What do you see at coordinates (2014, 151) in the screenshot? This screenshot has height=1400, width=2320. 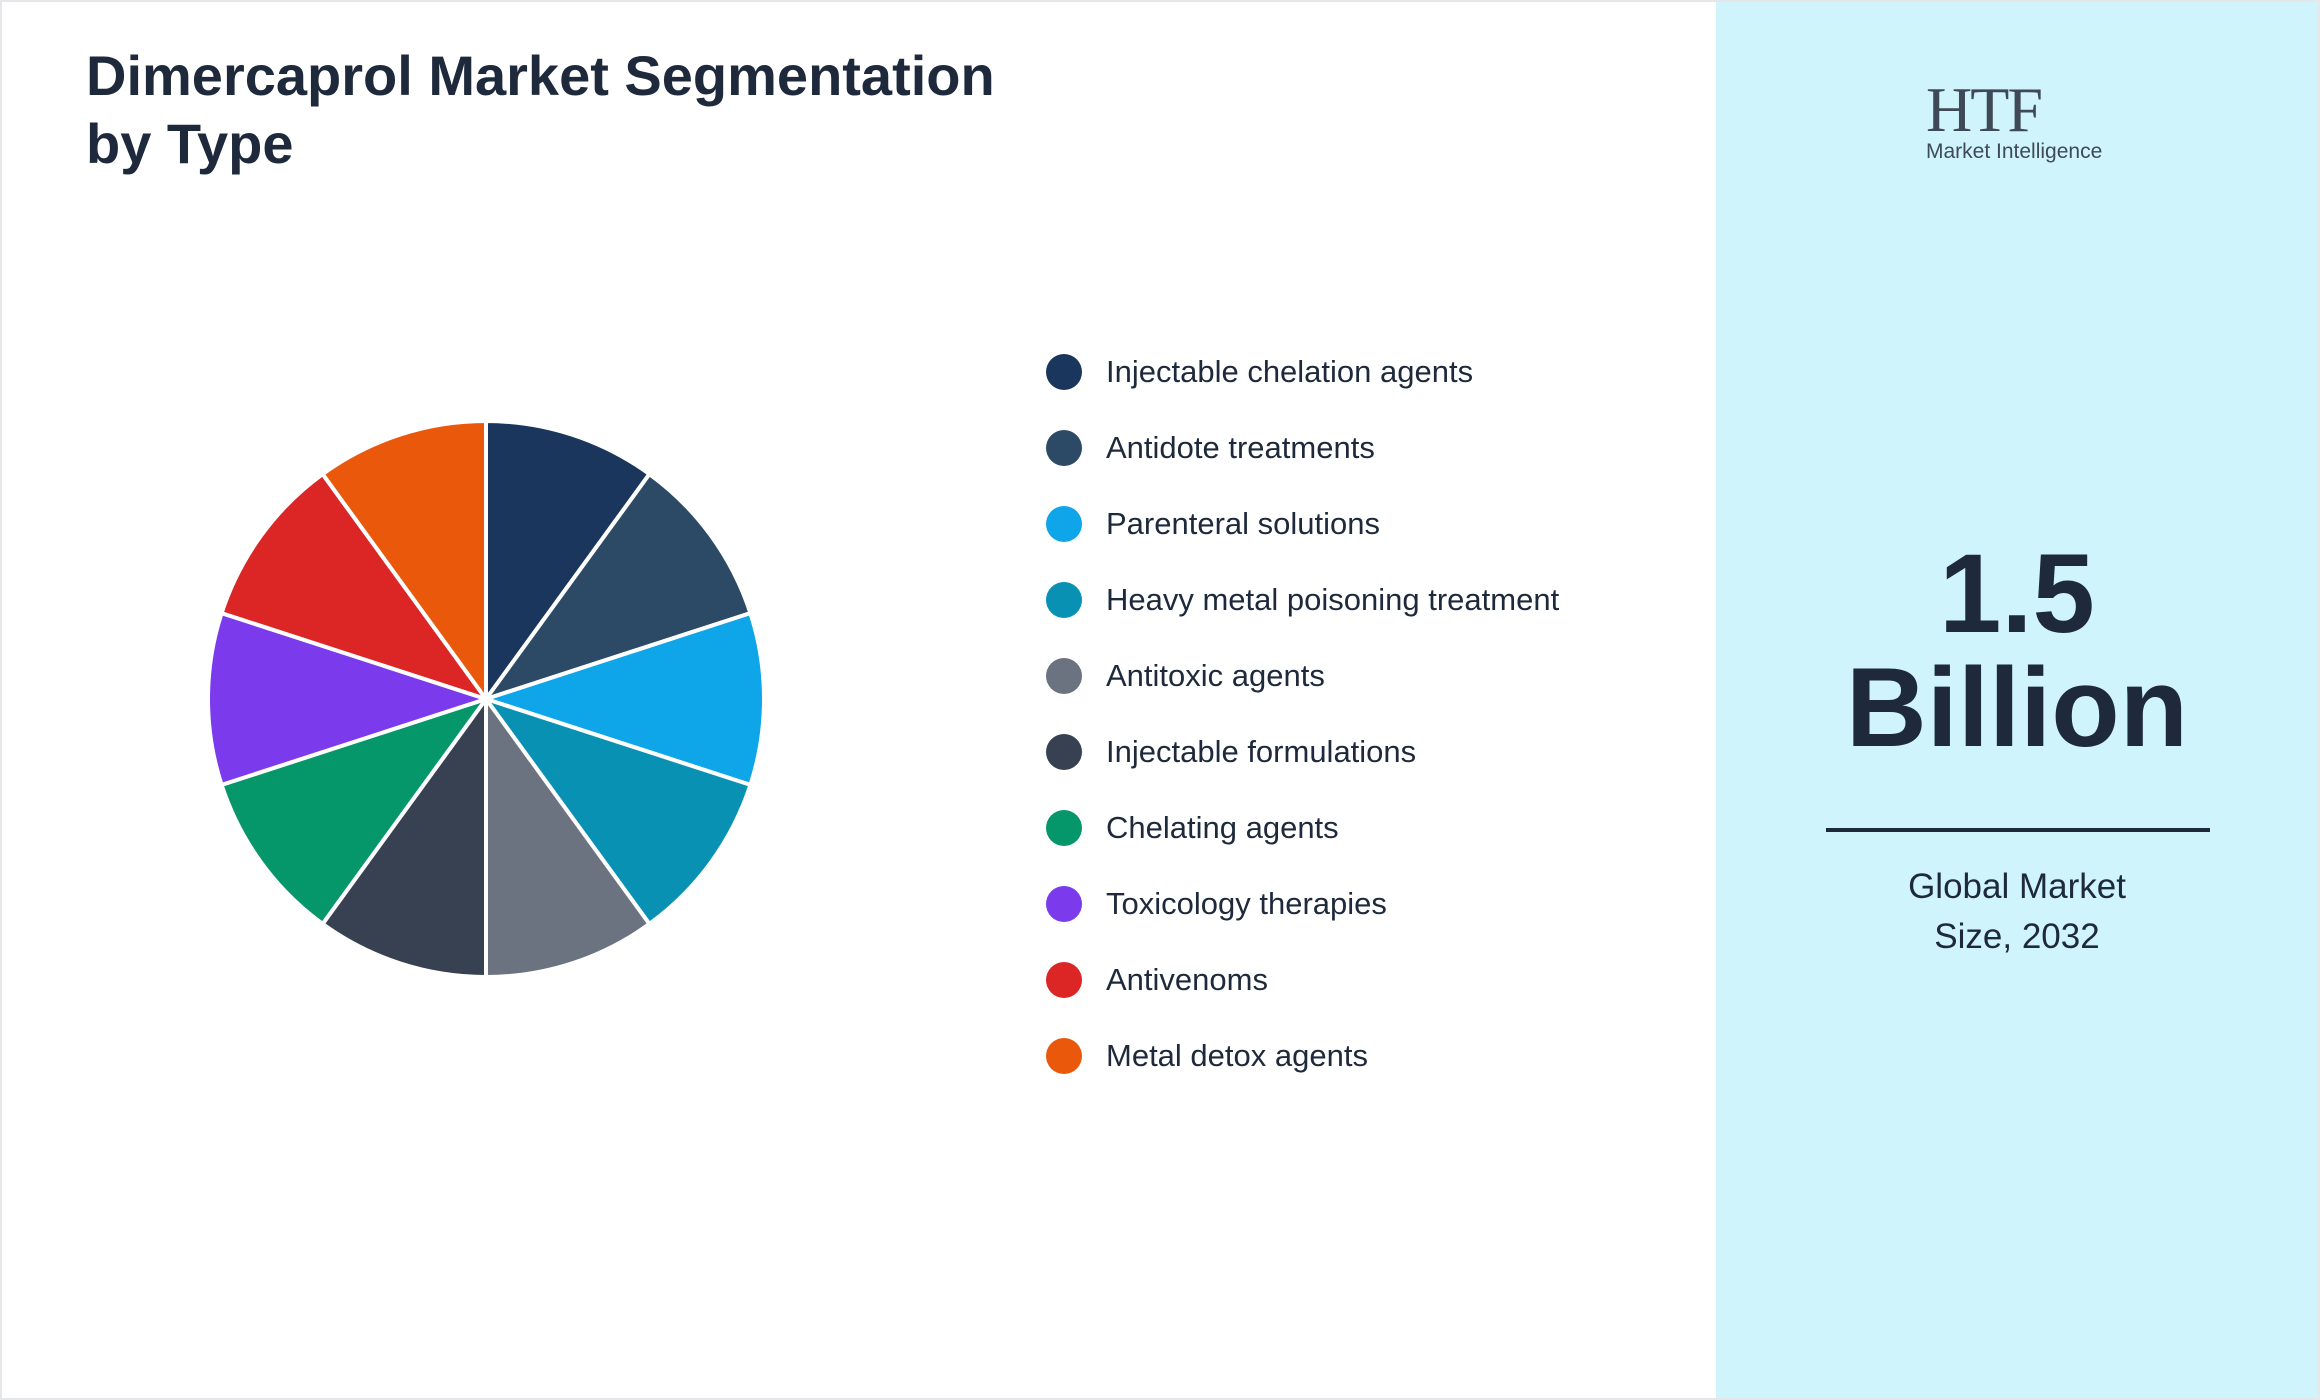 I see `logo-text: Market Intelligence` at bounding box center [2014, 151].